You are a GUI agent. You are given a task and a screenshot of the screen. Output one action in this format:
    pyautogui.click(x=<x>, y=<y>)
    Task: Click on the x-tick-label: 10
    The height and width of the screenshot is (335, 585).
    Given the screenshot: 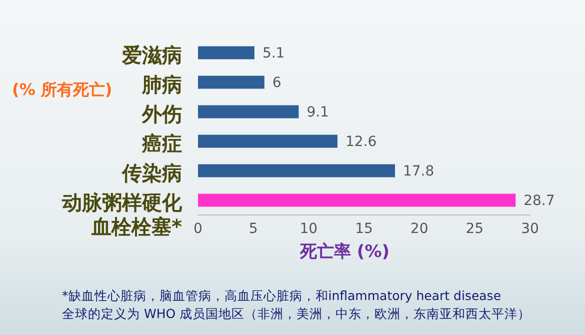 What is the action you would take?
    pyautogui.click(x=309, y=228)
    